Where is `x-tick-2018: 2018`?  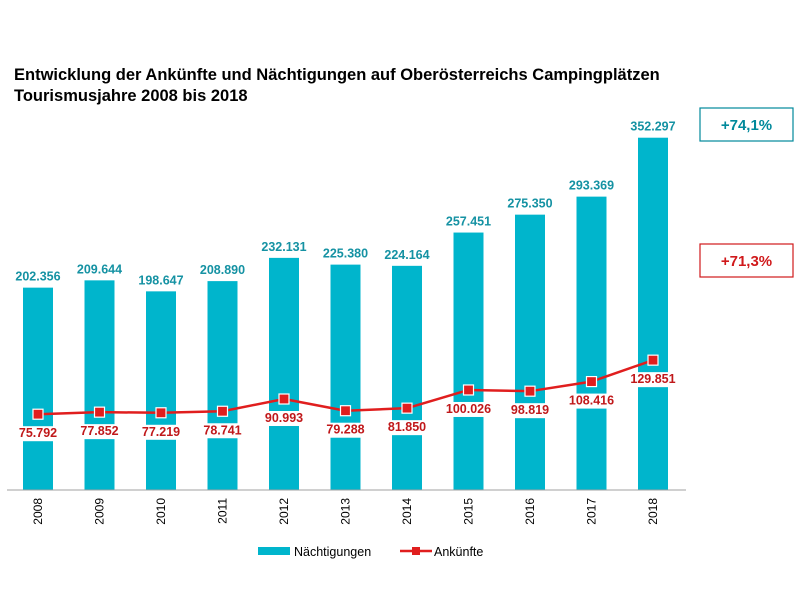
x-tick-2018: 2018 is located at coordinates (653, 511).